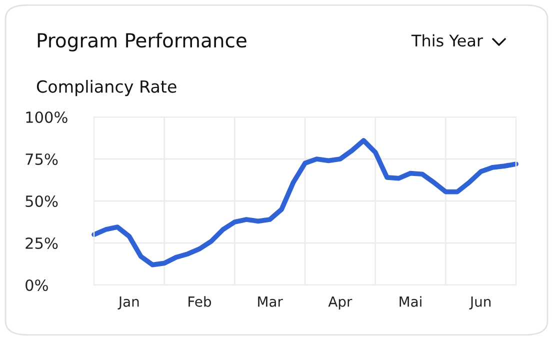 This screenshot has width=553, height=340. What do you see at coordinates (270, 301) in the screenshot?
I see `x-tick-label: Mar` at bounding box center [270, 301].